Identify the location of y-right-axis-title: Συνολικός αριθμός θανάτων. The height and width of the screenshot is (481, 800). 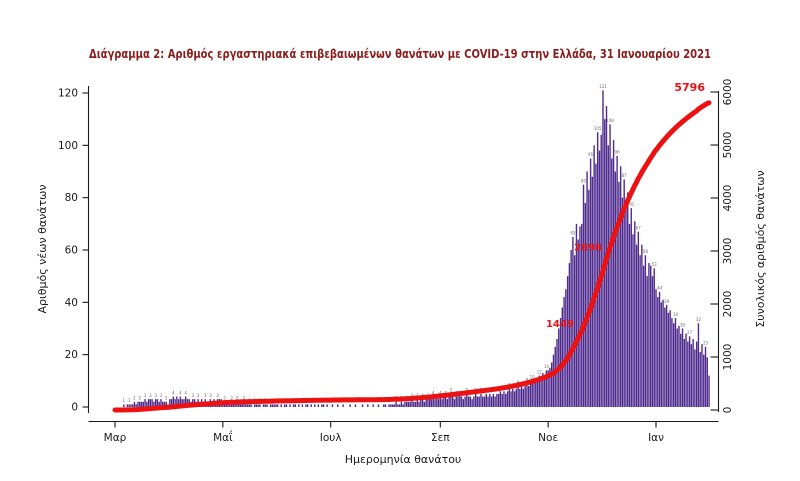
(760, 248).